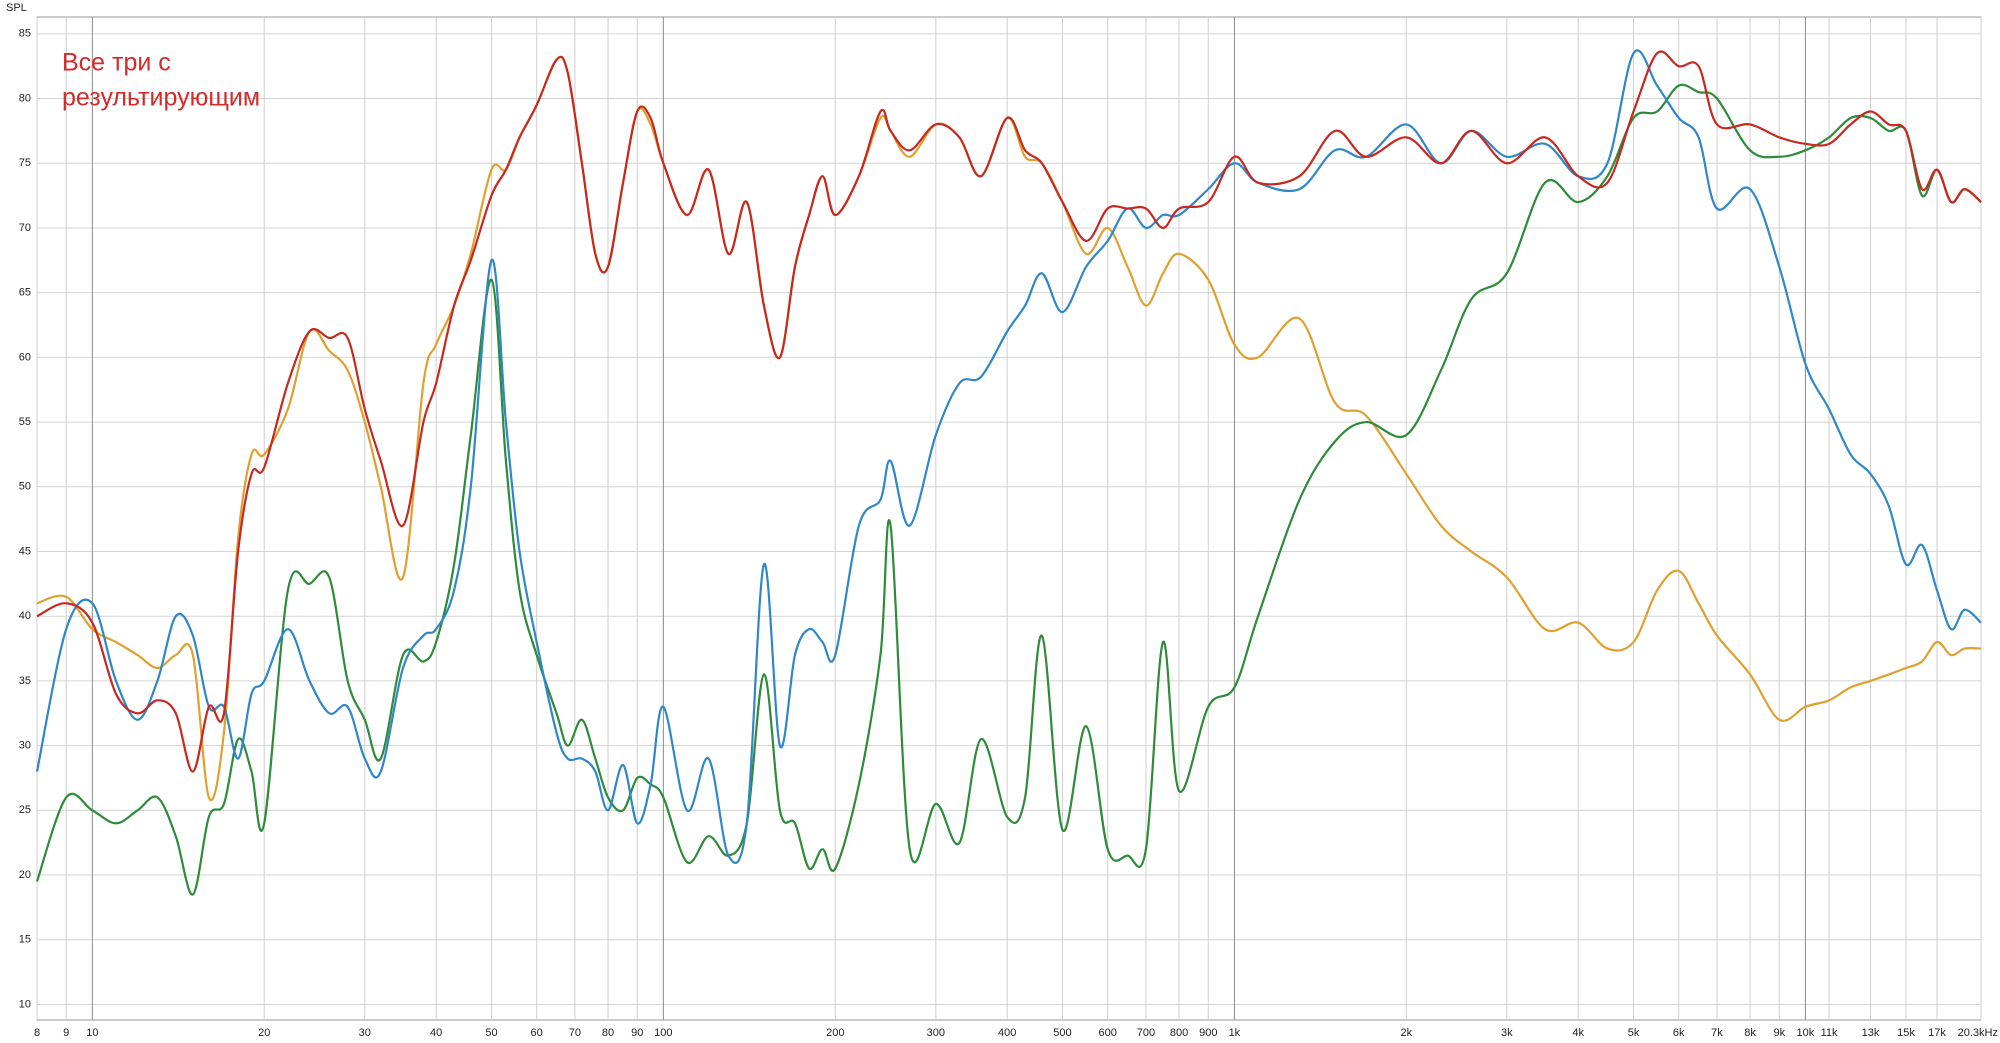  What do you see at coordinates (1007, 1033) in the screenshot?
I see `x-tick-label: 400` at bounding box center [1007, 1033].